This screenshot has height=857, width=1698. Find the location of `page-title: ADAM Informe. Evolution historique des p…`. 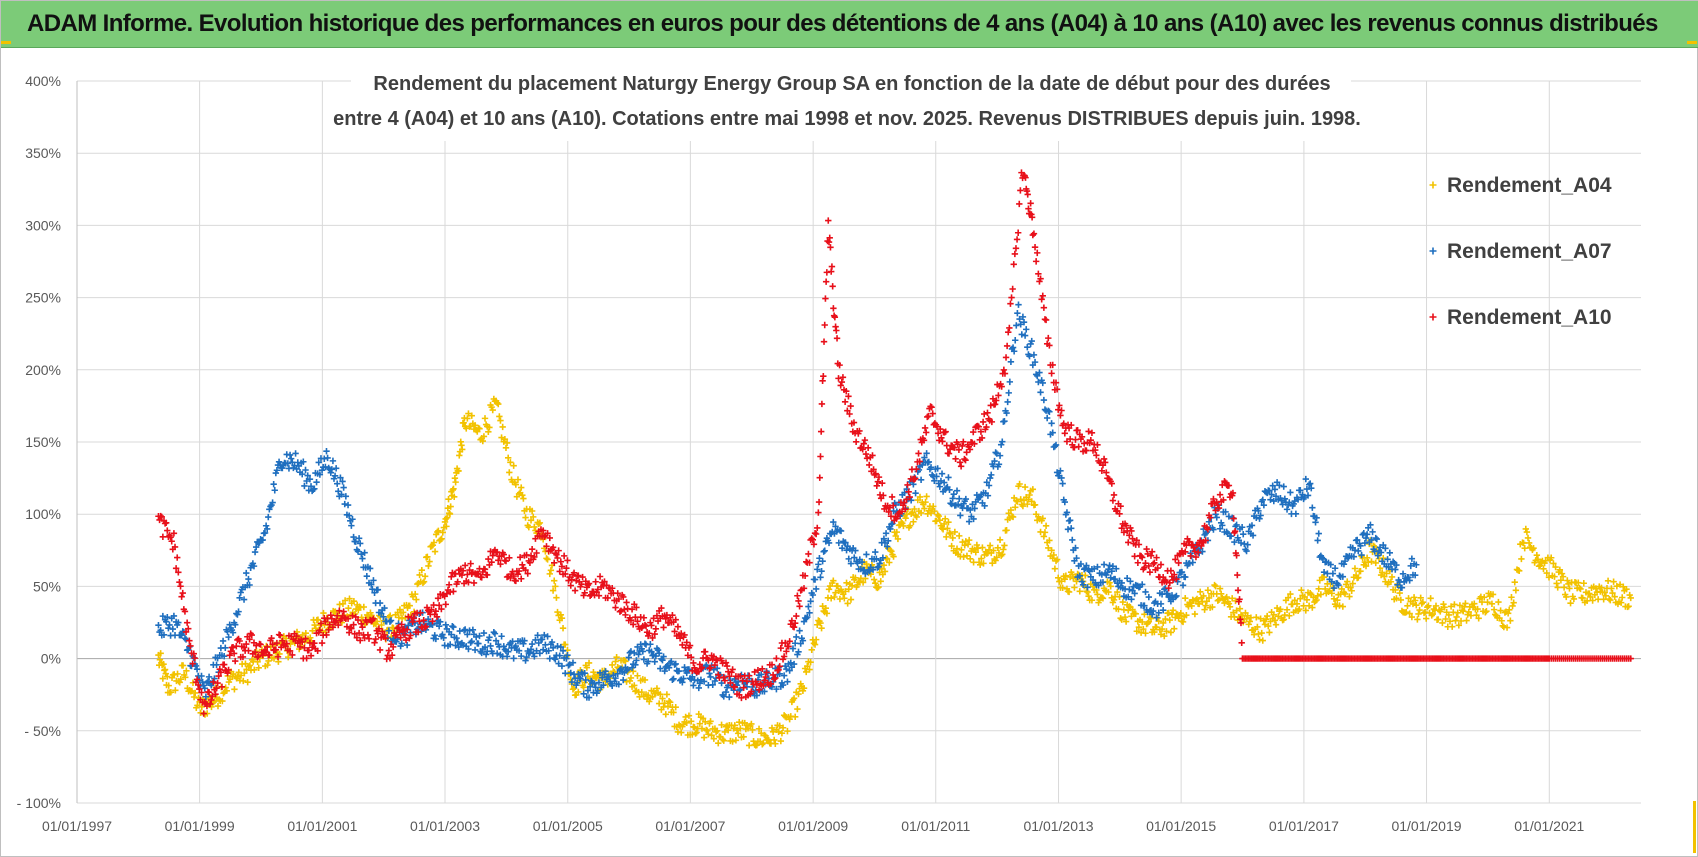

page-title: ADAM Informe. Evolution historique des p… is located at coordinates (842, 23).